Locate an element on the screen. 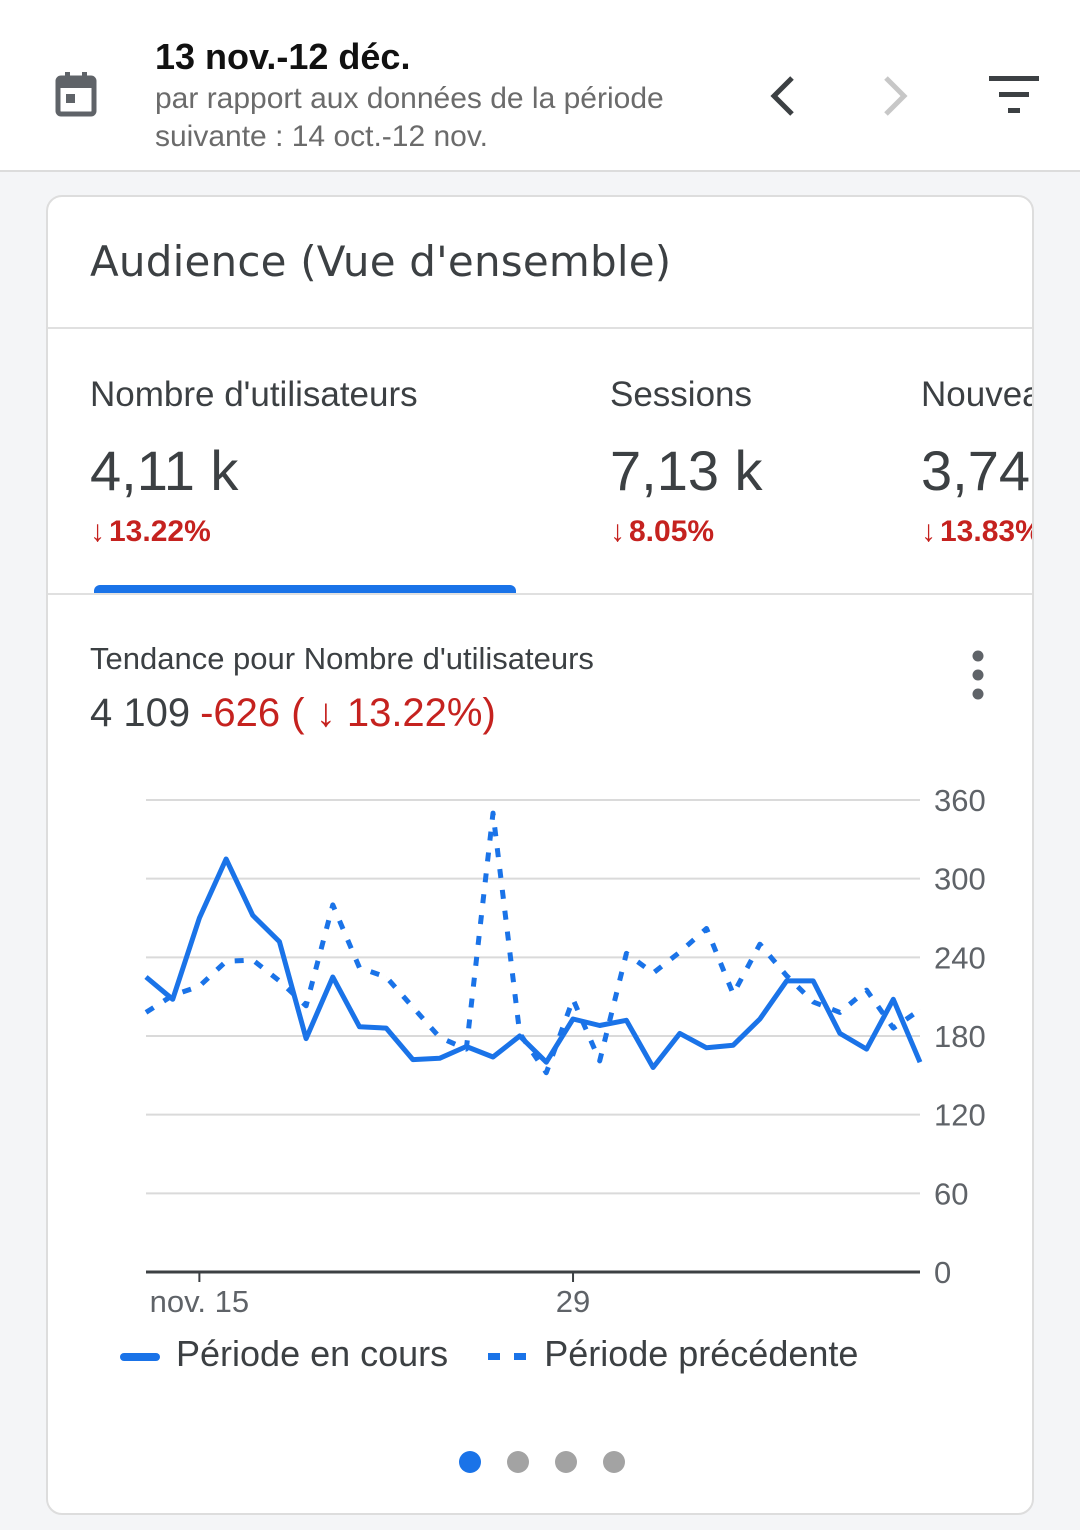 This screenshot has width=1080, height=1530. legend-item-previous: Période précédente is located at coordinates (673, 1354).